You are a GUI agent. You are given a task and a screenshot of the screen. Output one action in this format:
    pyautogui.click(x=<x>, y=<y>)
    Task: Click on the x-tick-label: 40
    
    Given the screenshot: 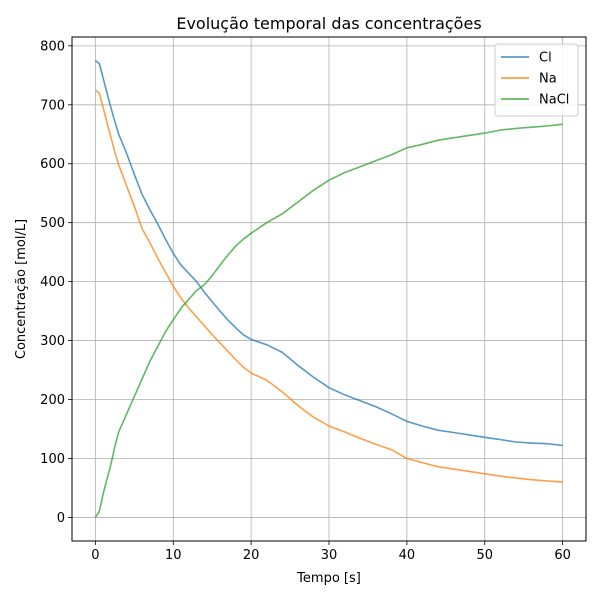 What is the action you would take?
    pyautogui.click(x=407, y=555)
    